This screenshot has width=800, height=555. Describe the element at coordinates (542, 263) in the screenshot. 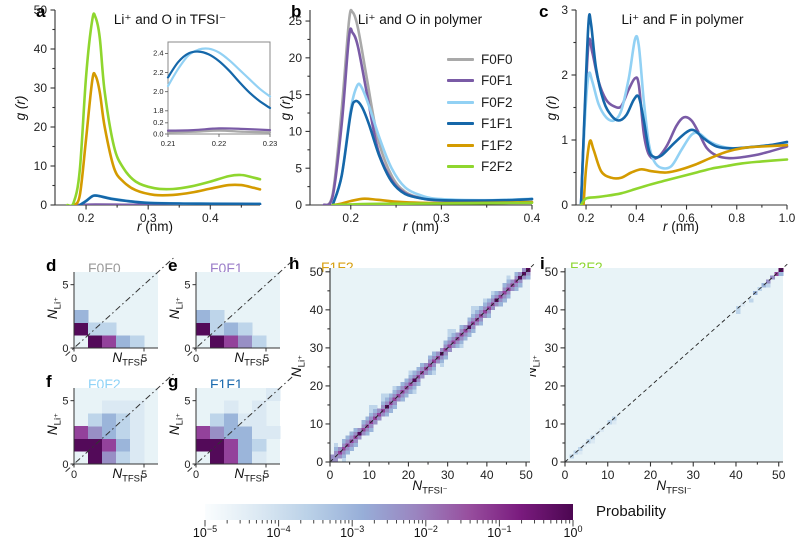

I see `panel-i-letter: i` at that location.